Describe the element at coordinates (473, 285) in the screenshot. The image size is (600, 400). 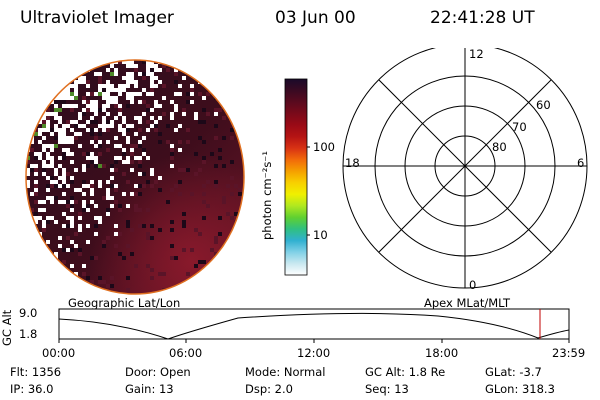
I see `mlt-label-0: 0` at that location.